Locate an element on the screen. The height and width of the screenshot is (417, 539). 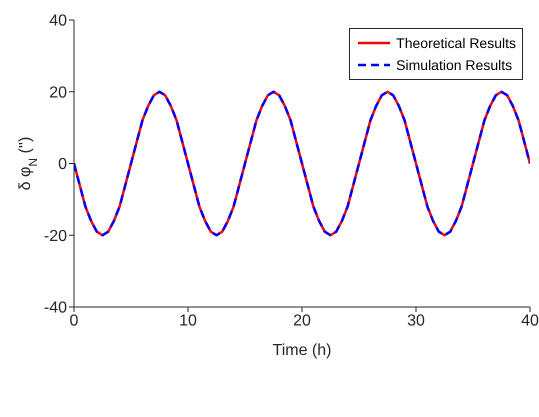
x-tick-label: 30 is located at coordinates (416, 321).